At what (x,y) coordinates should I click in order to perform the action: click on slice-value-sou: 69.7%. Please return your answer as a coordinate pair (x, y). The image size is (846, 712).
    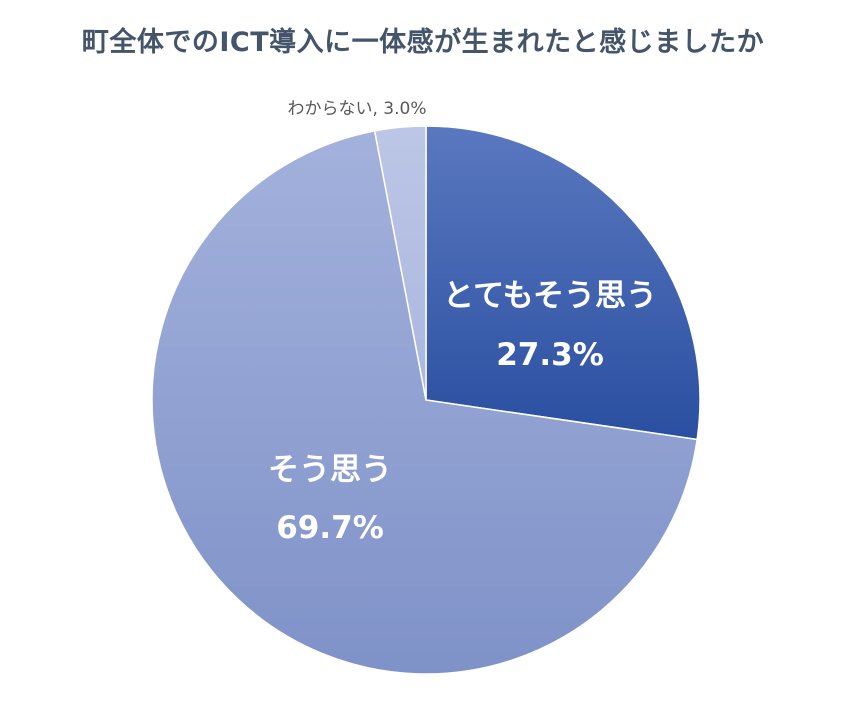
    Looking at the image, I should click on (330, 528).